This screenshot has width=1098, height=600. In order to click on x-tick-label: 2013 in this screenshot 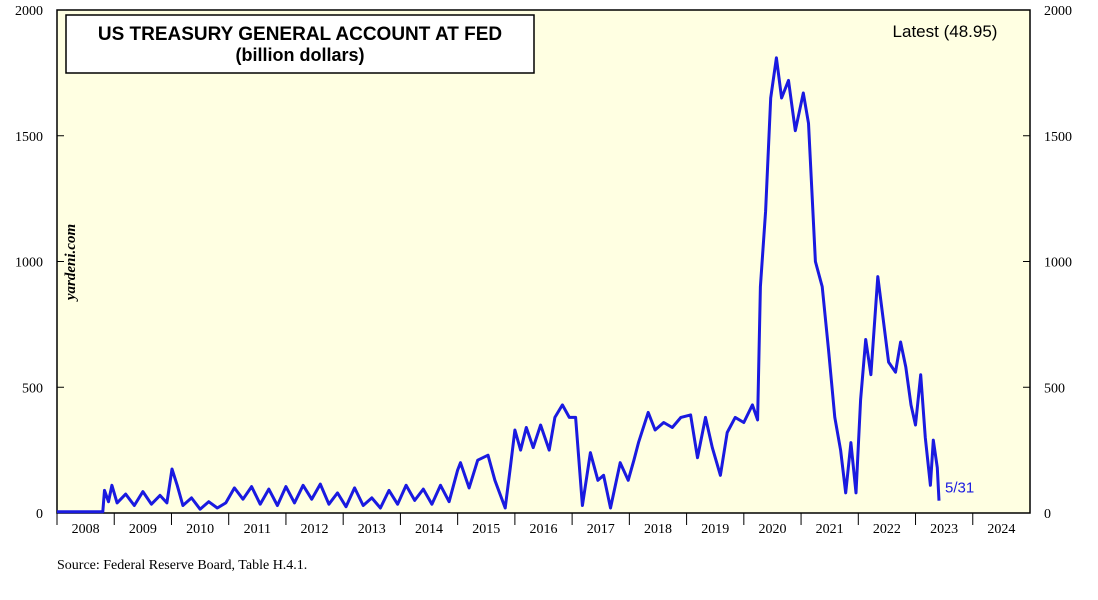, I will do `click(372, 529)`.